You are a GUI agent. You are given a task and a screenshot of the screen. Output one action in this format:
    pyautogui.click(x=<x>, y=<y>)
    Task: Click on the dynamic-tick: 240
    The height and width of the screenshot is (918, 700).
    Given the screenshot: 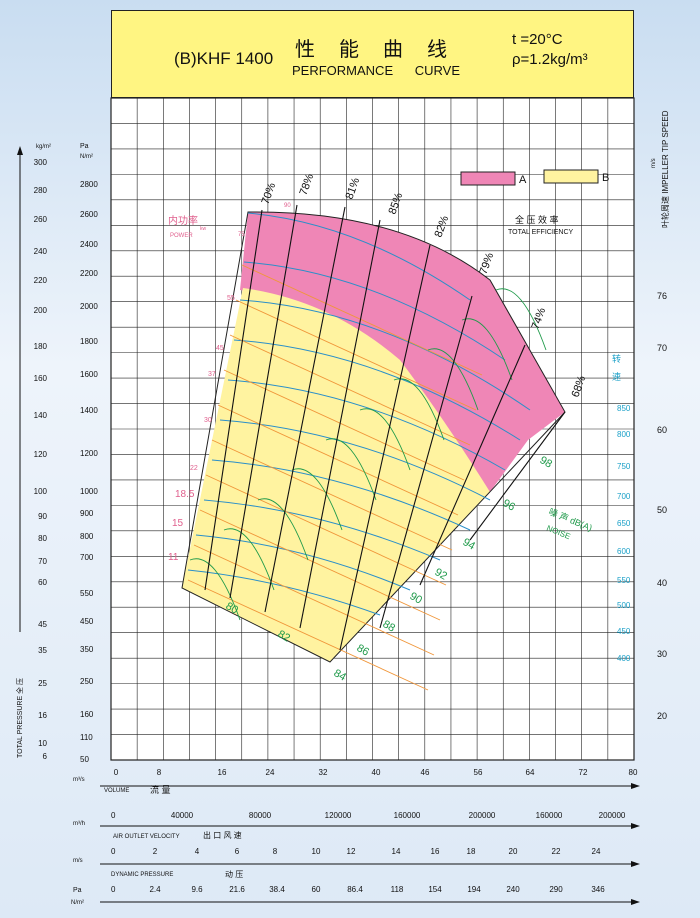 What is the action you would take?
    pyautogui.click(x=513, y=889)
    